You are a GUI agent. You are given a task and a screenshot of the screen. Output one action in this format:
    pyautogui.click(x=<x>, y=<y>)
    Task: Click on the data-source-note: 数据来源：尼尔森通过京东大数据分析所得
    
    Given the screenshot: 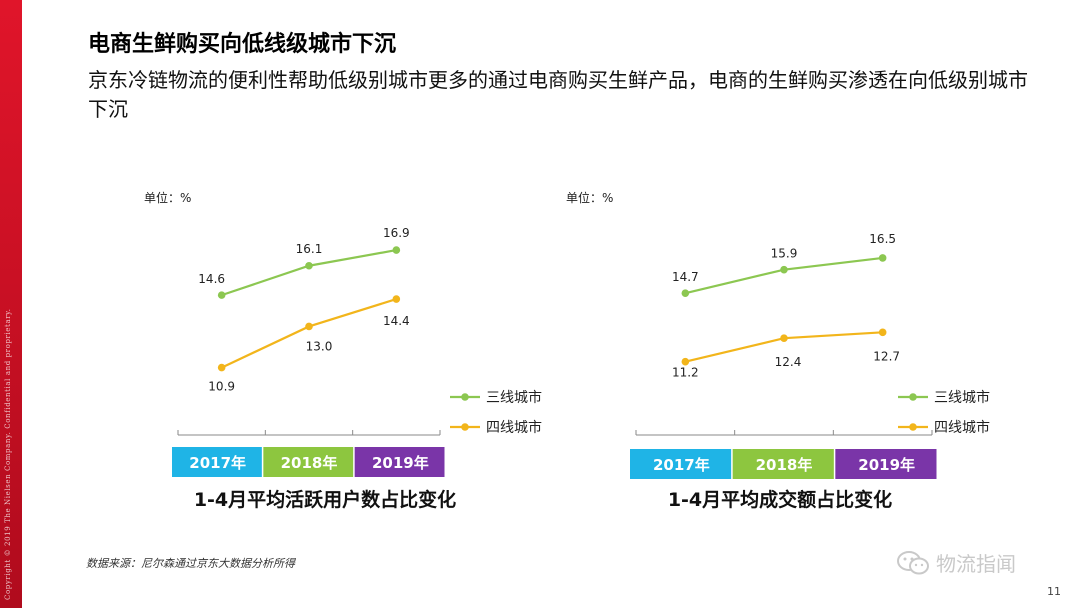 What is the action you would take?
    pyautogui.click(x=190, y=563)
    